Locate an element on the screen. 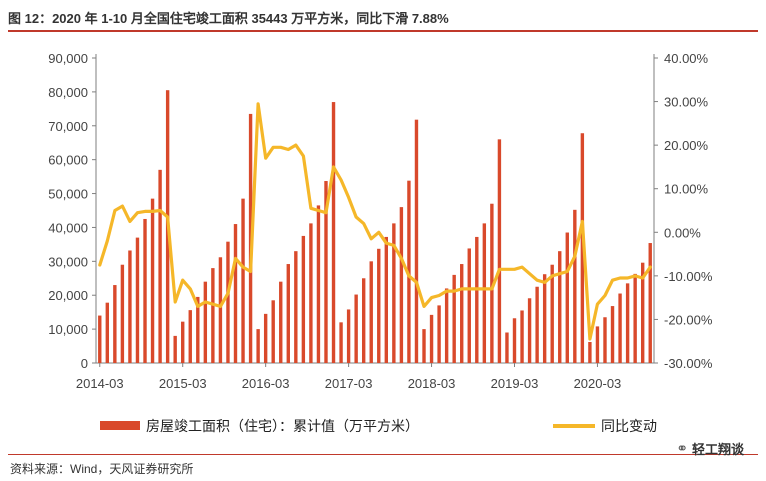  y-right-tick-label: 30.00% is located at coordinates (686, 102).